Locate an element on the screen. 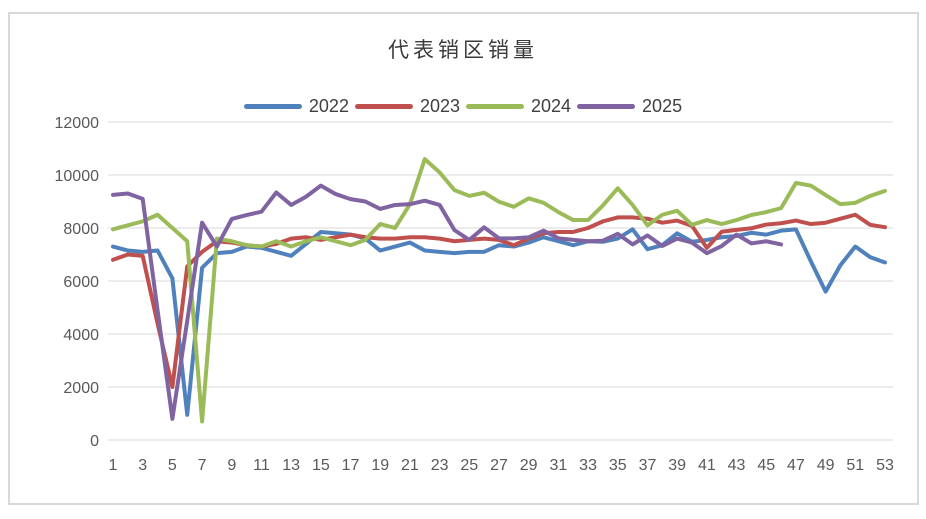 The image size is (926, 519). legend-item-2022: 2022 is located at coordinates (296, 106).